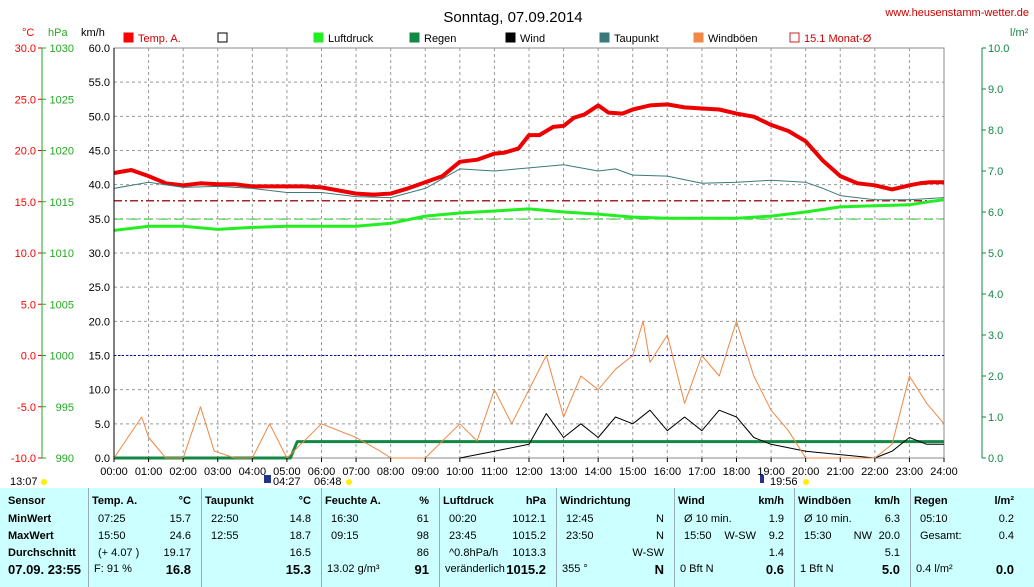 This screenshot has height=587, width=1034. Describe the element at coordinates (995, 131) in the screenshot. I see `rain-tick-label: 8.0` at that location.